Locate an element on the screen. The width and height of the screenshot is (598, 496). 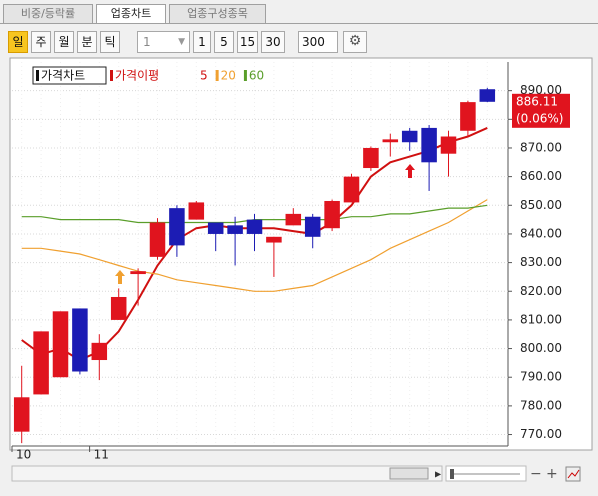
scroll-thumb is located at coordinates (409, 473).